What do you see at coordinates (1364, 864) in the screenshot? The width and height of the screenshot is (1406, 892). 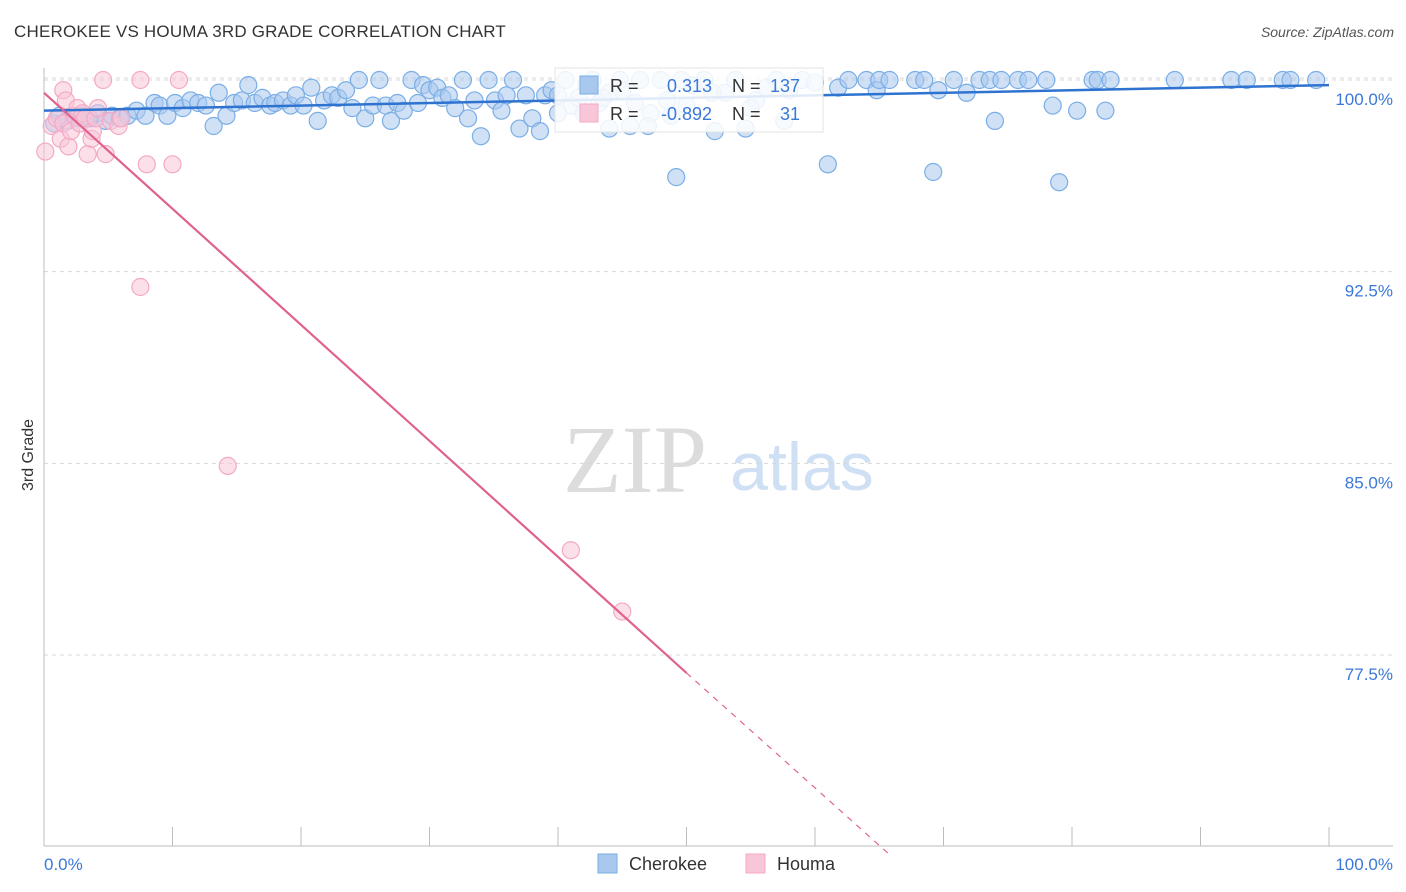 I see `x-tick-label: 100.0%` at bounding box center [1364, 864].